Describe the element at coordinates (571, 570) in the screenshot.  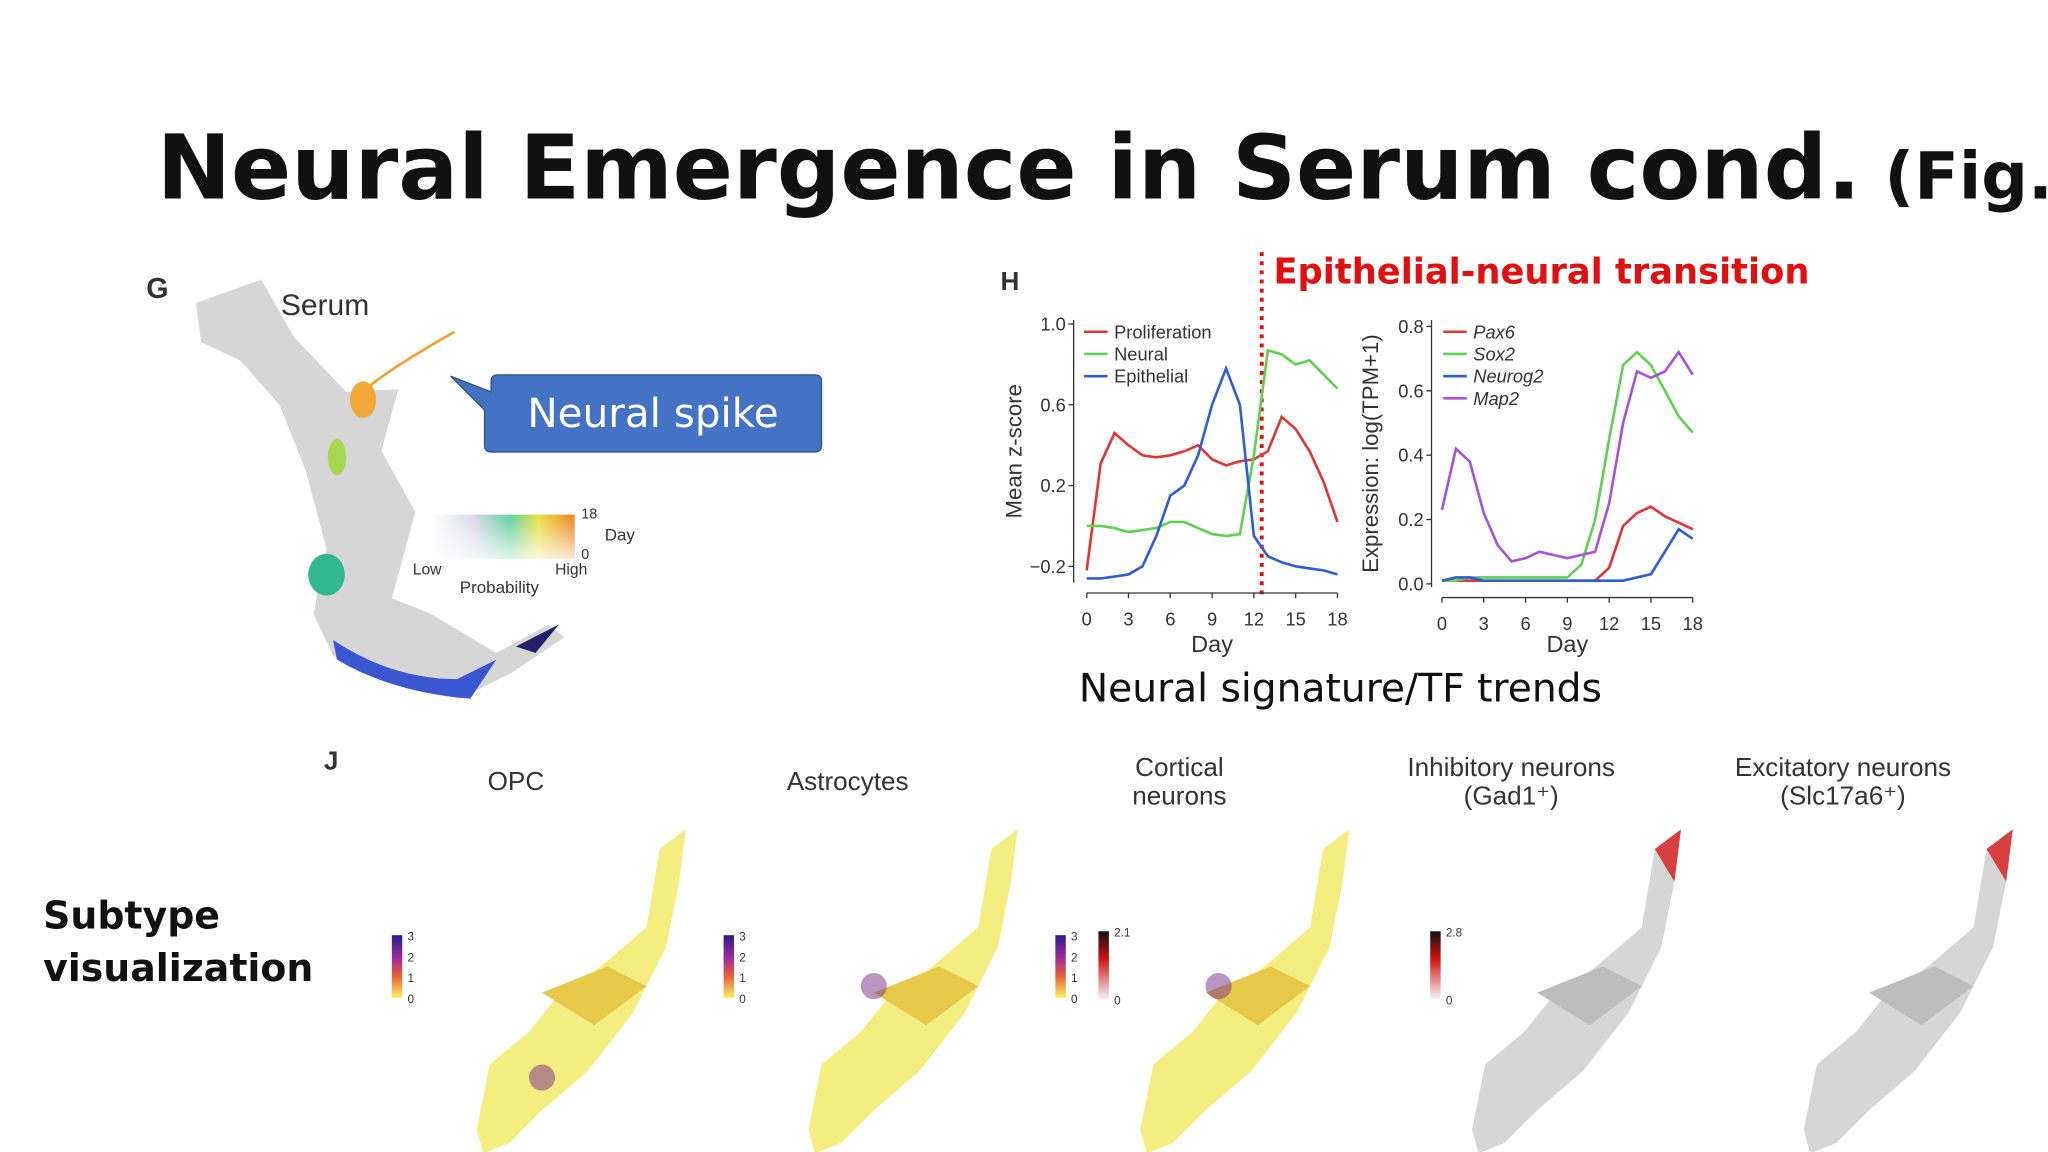
I see `legend-label: High` at that location.